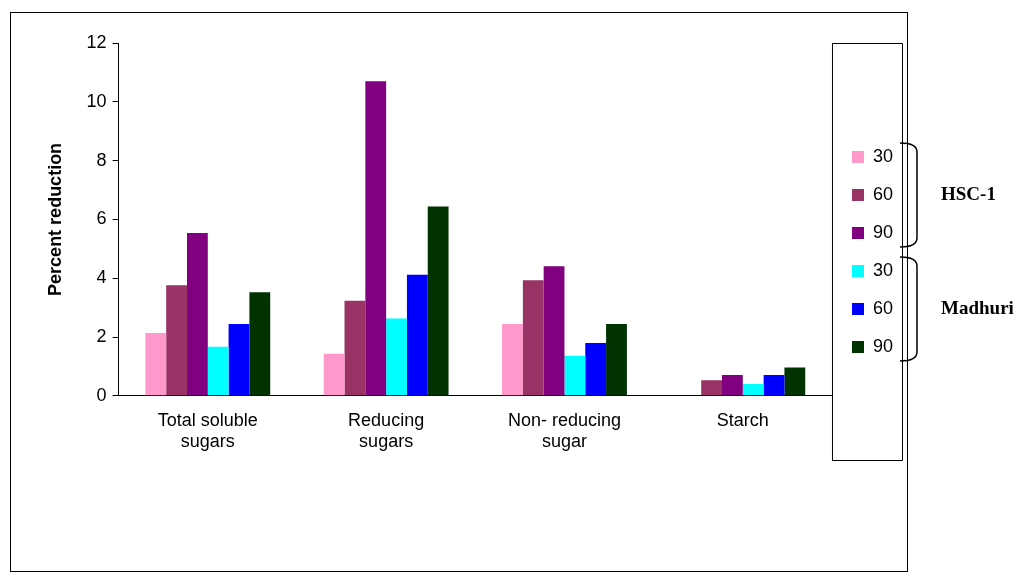  I want to click on y-tick-label: 12, so click(96, 41).